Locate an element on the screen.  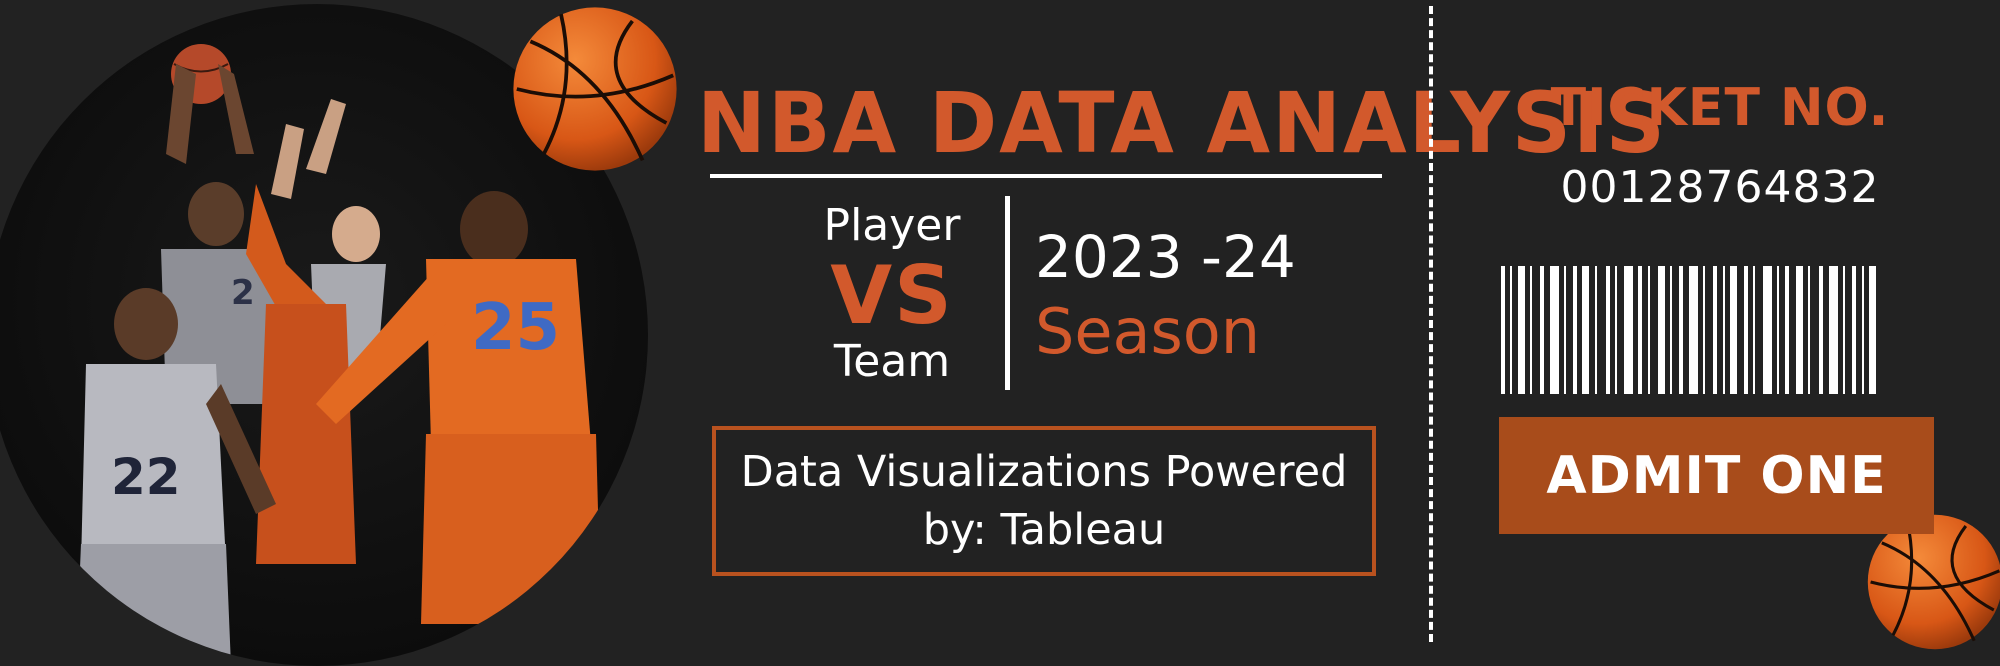
barcode is located at coordinates (1688, 330).